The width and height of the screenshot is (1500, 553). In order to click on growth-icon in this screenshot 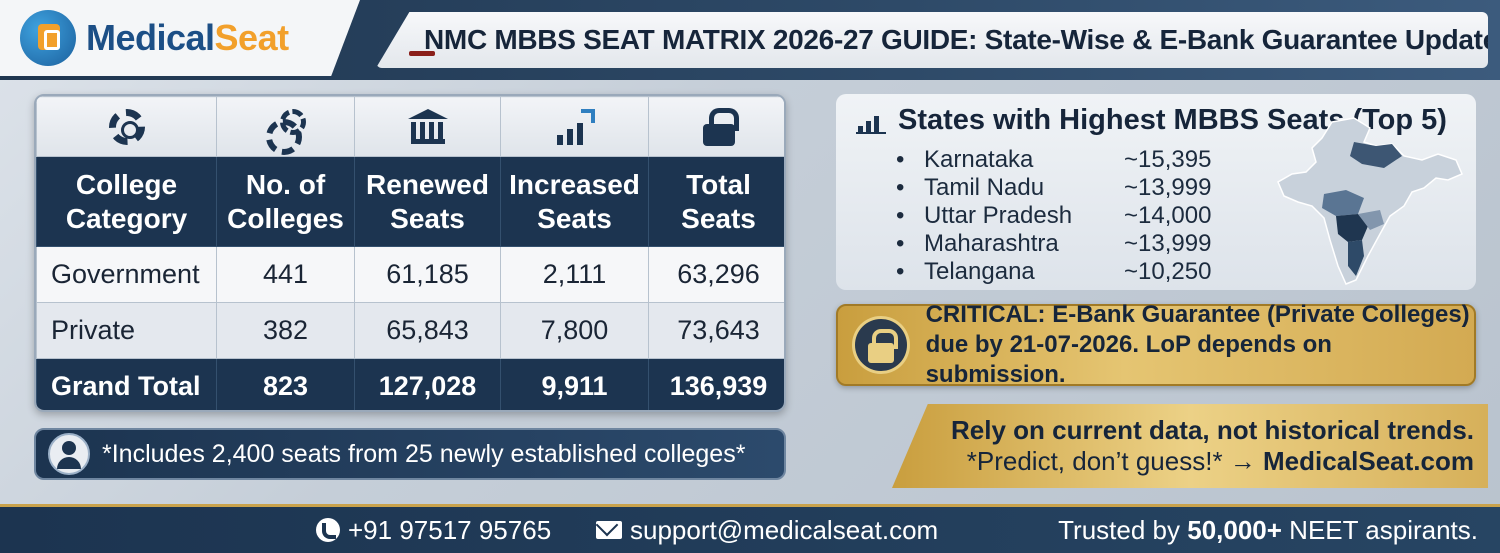, I will do `click(575, 126)`.